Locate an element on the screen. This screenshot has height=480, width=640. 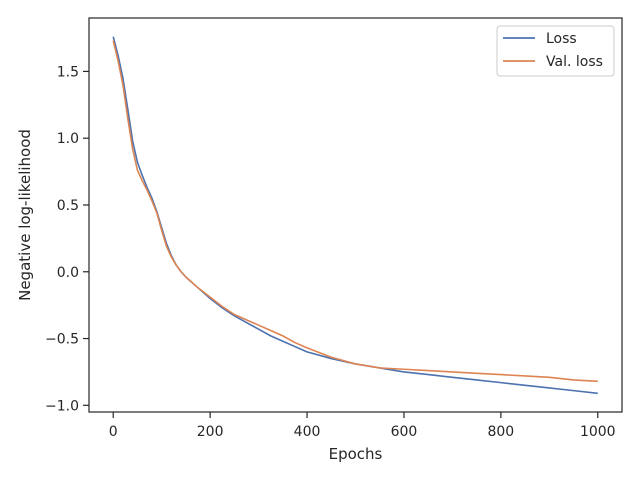
legend: Loss Val. loss is located at coordinates (555, 51).